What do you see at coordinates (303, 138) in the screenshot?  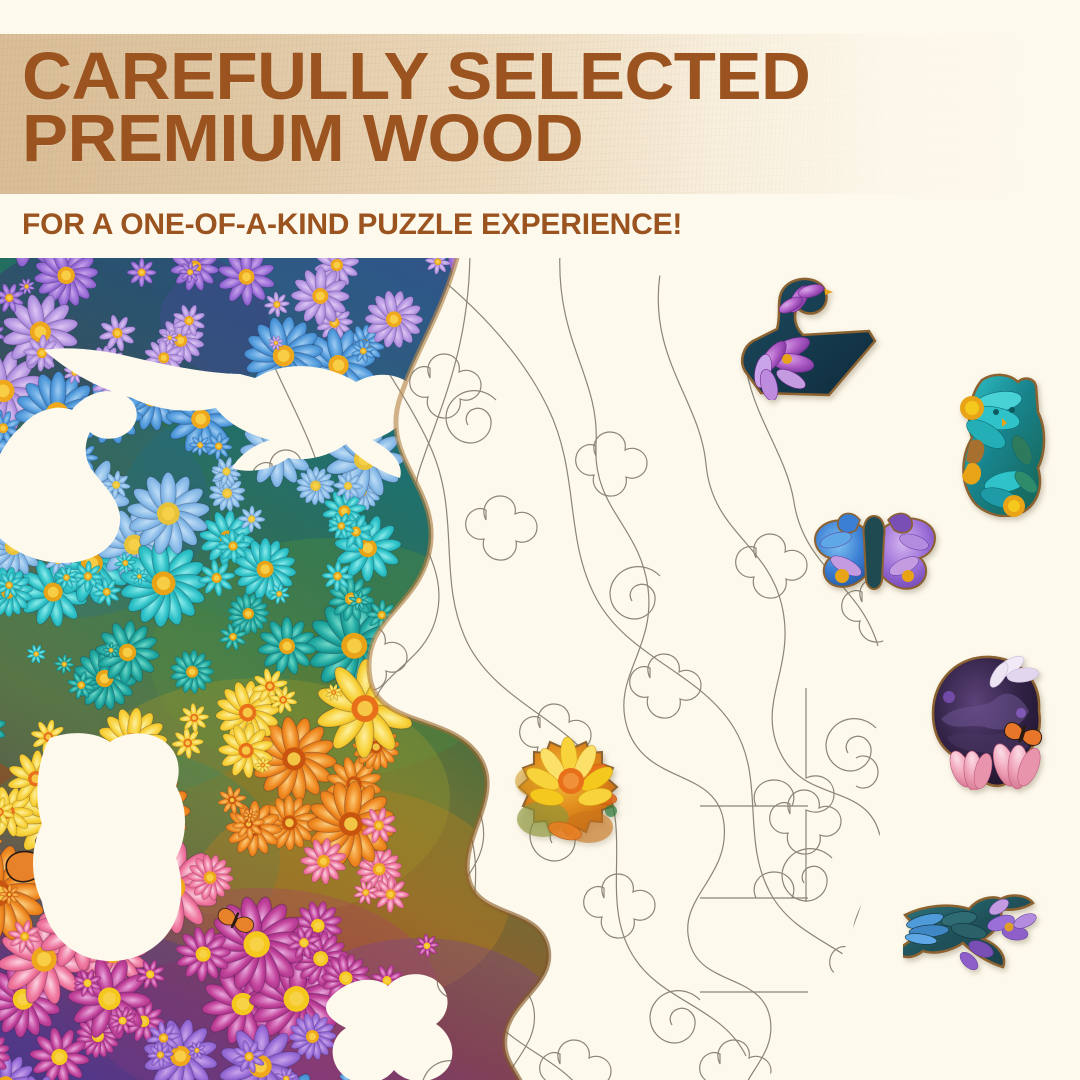 I see `headline-line-2: PREMIUM WOOD` at bounding box center [303, 138].